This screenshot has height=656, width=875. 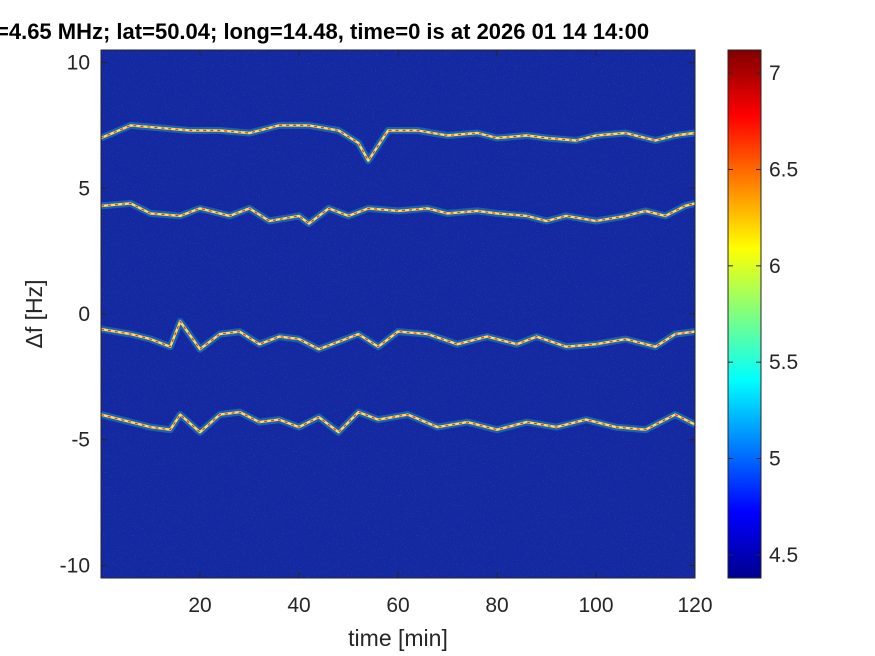 I want to click on colorbar-tick-label: 6.5, so click(x=783, y=169).